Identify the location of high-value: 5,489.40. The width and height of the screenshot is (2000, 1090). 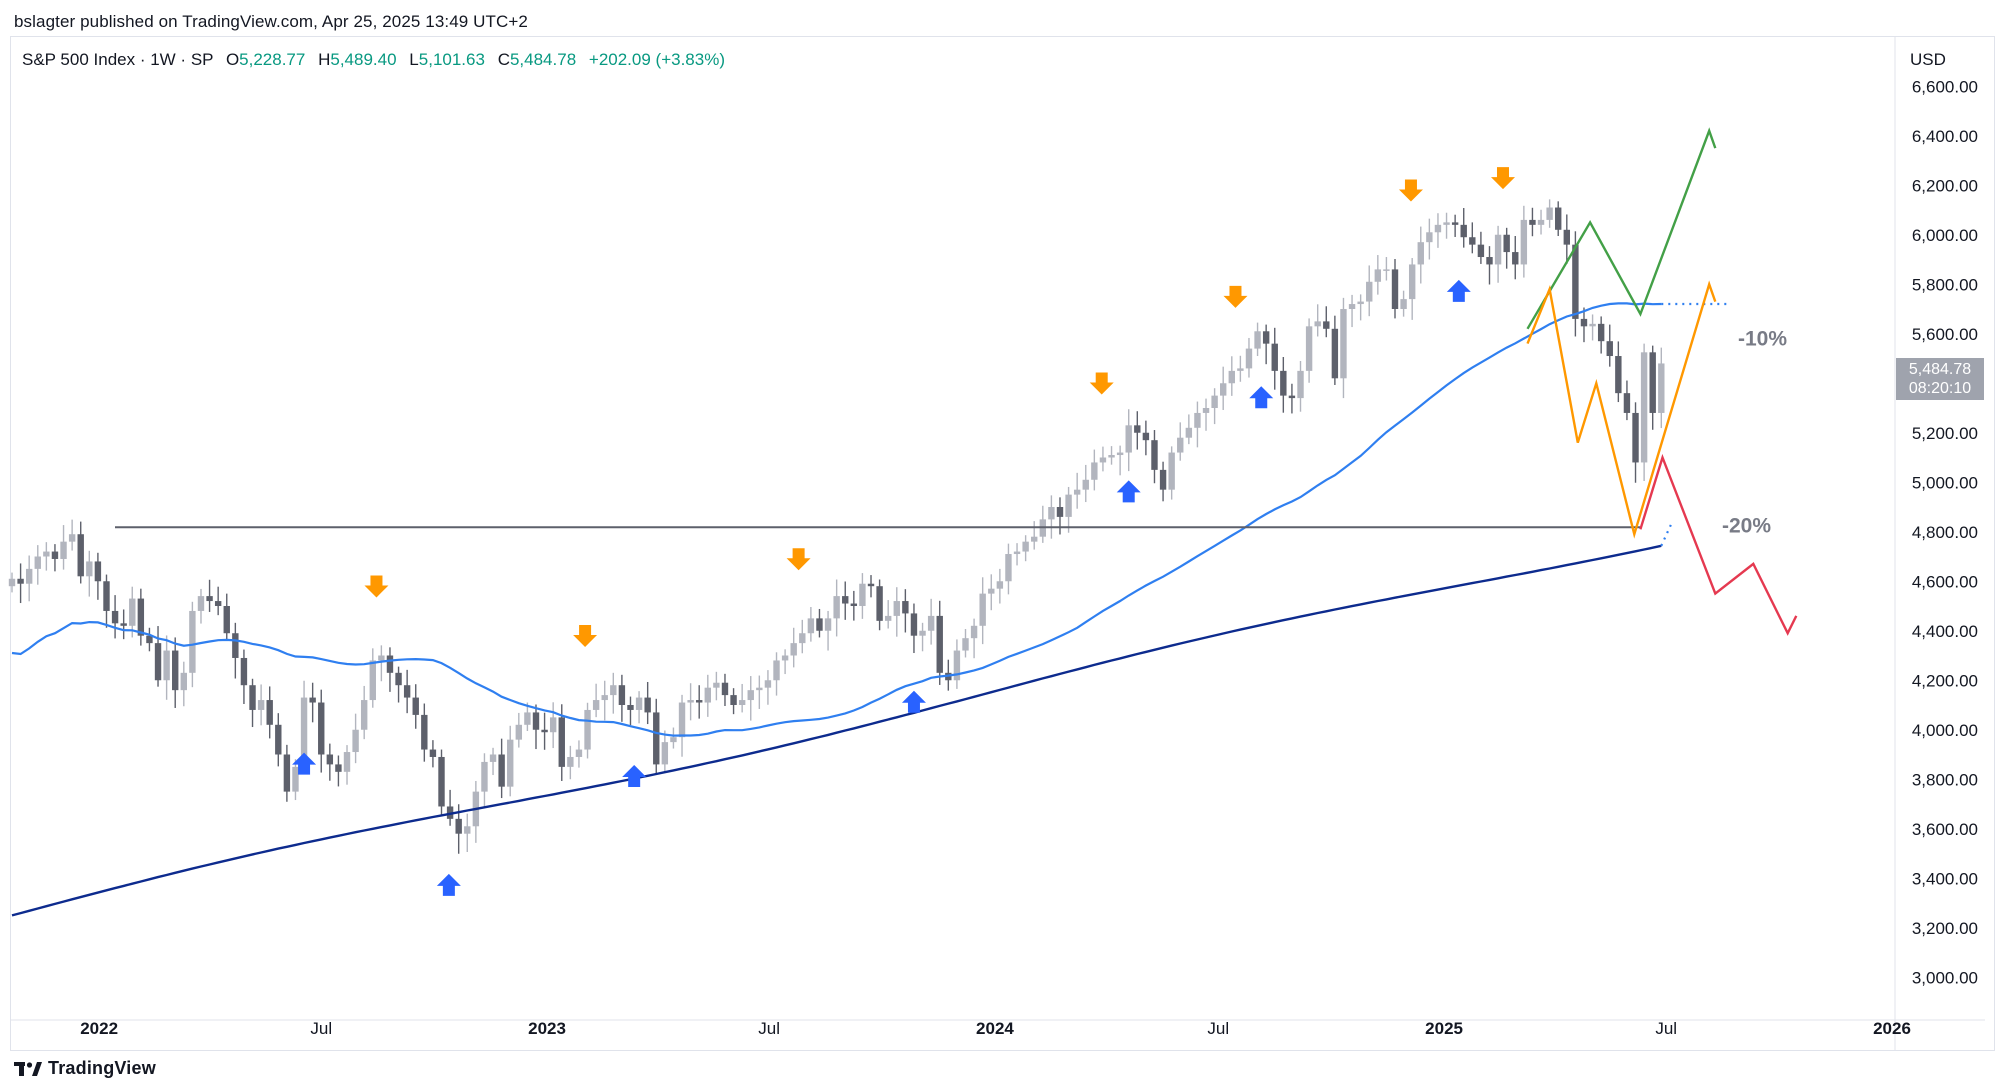
(363, 59).